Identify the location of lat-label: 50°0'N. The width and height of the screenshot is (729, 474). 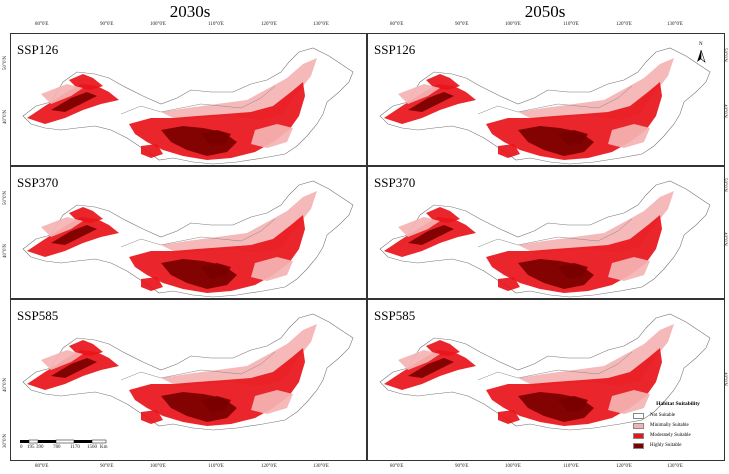
(5, 197).